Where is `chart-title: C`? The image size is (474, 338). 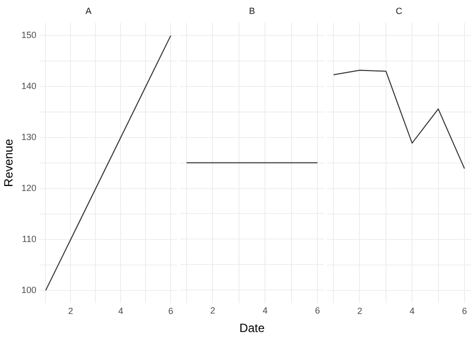 chart-title: C is located at coordinates (399, 11).